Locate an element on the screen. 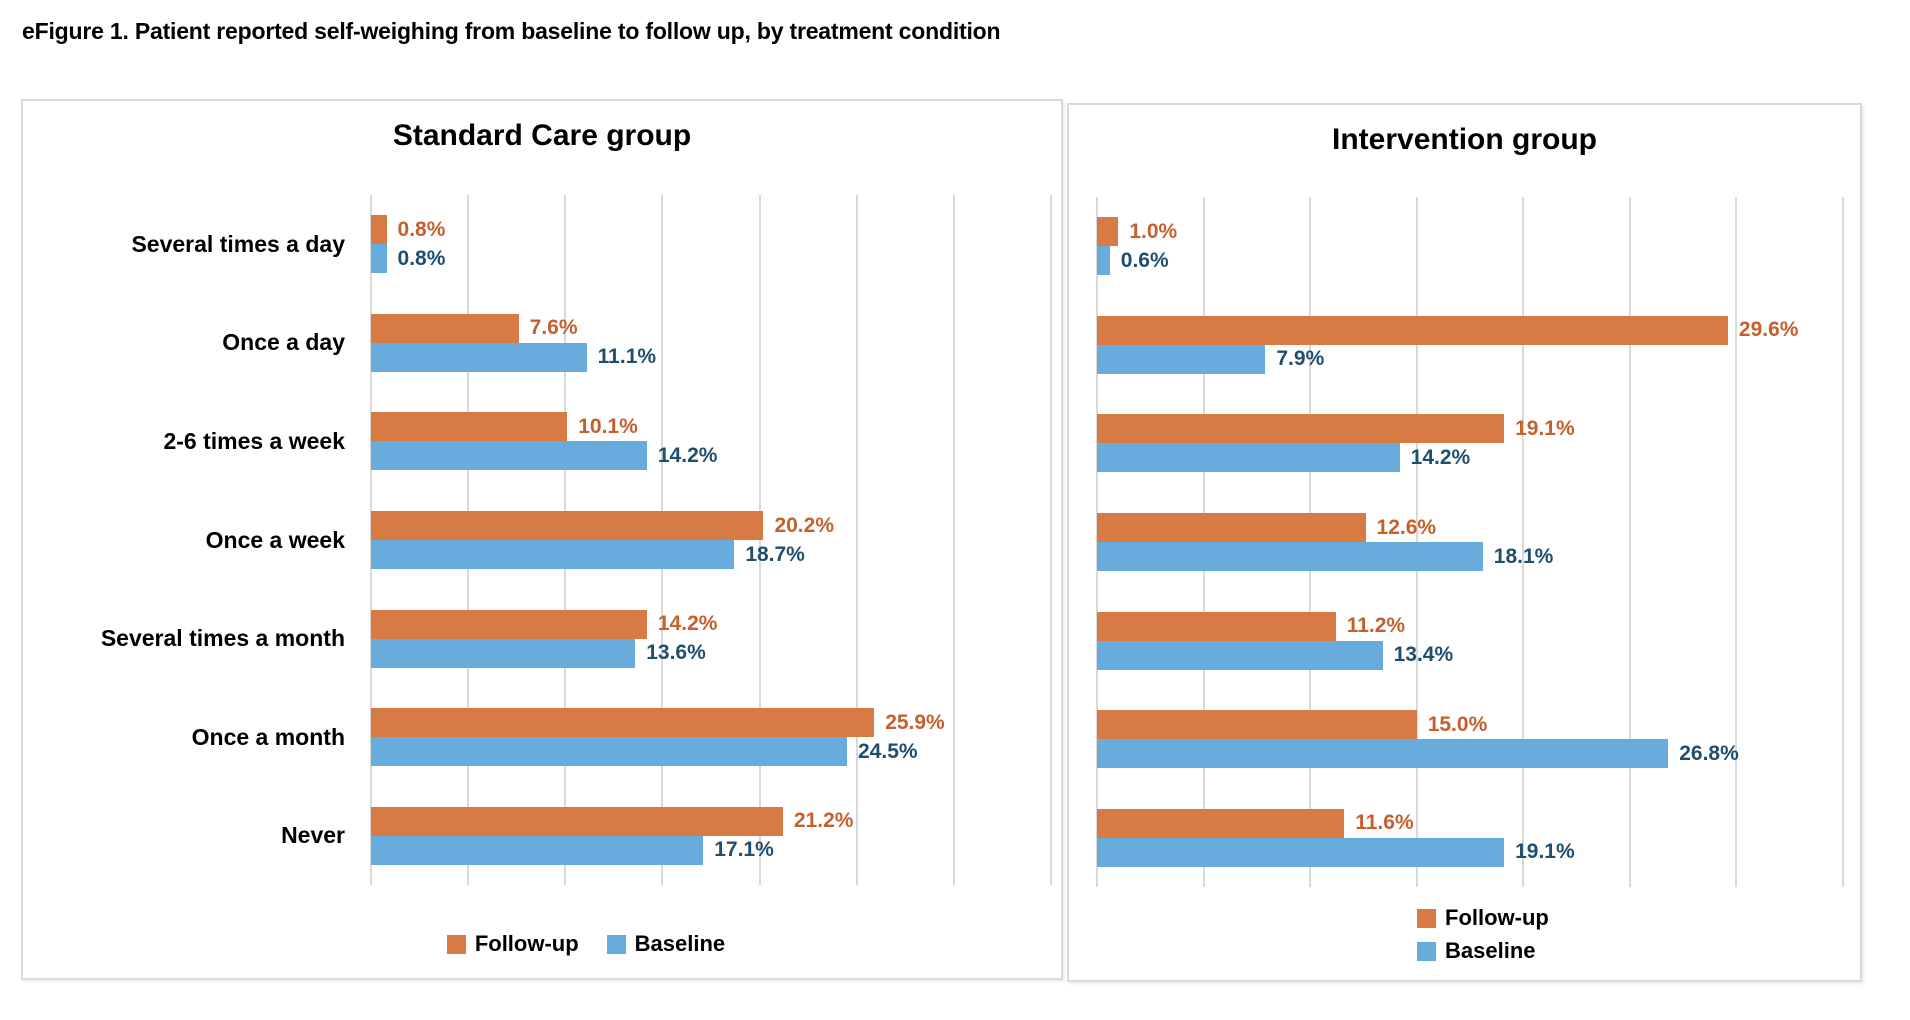 The image size is (1910, 1020). chart-title: Intervention group is located at coordinates (1464, 139).